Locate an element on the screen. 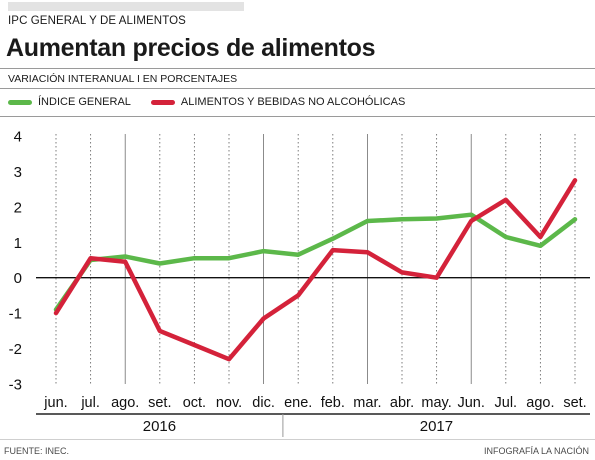 This screenshot has height=460, width=595. source-note: FUENTE: INEC. is located at coordinates (37, 451).